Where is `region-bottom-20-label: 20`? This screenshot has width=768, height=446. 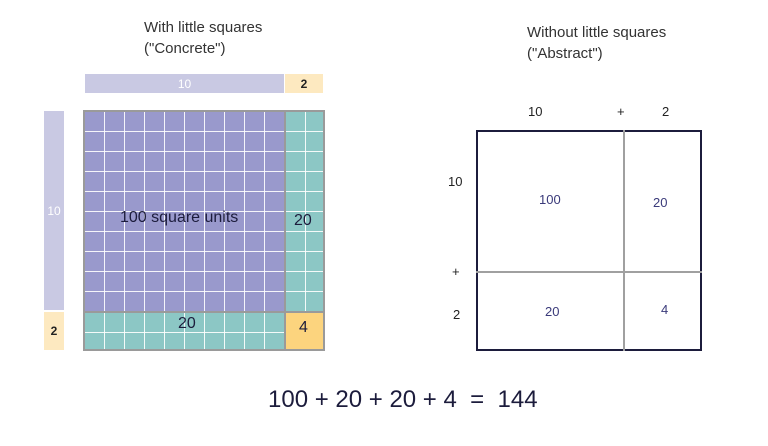
region-bottom-20-label: 20 is located at coordinates (187, 323).